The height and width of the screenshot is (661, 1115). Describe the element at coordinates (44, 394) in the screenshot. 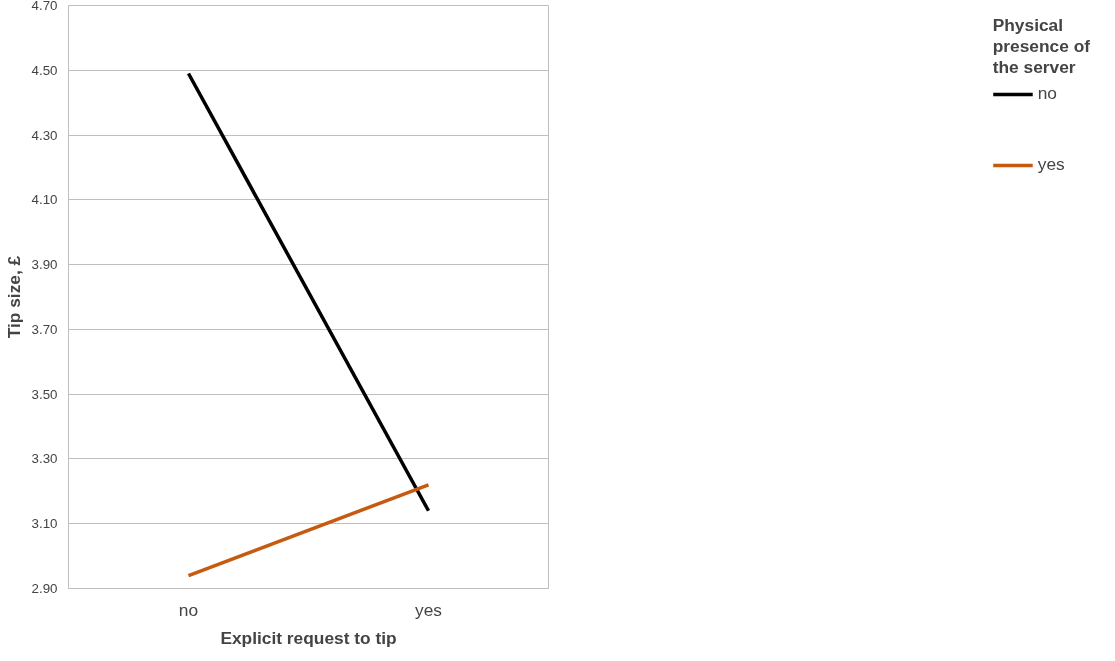

I see `y-tick-label: 3.50` at that location.